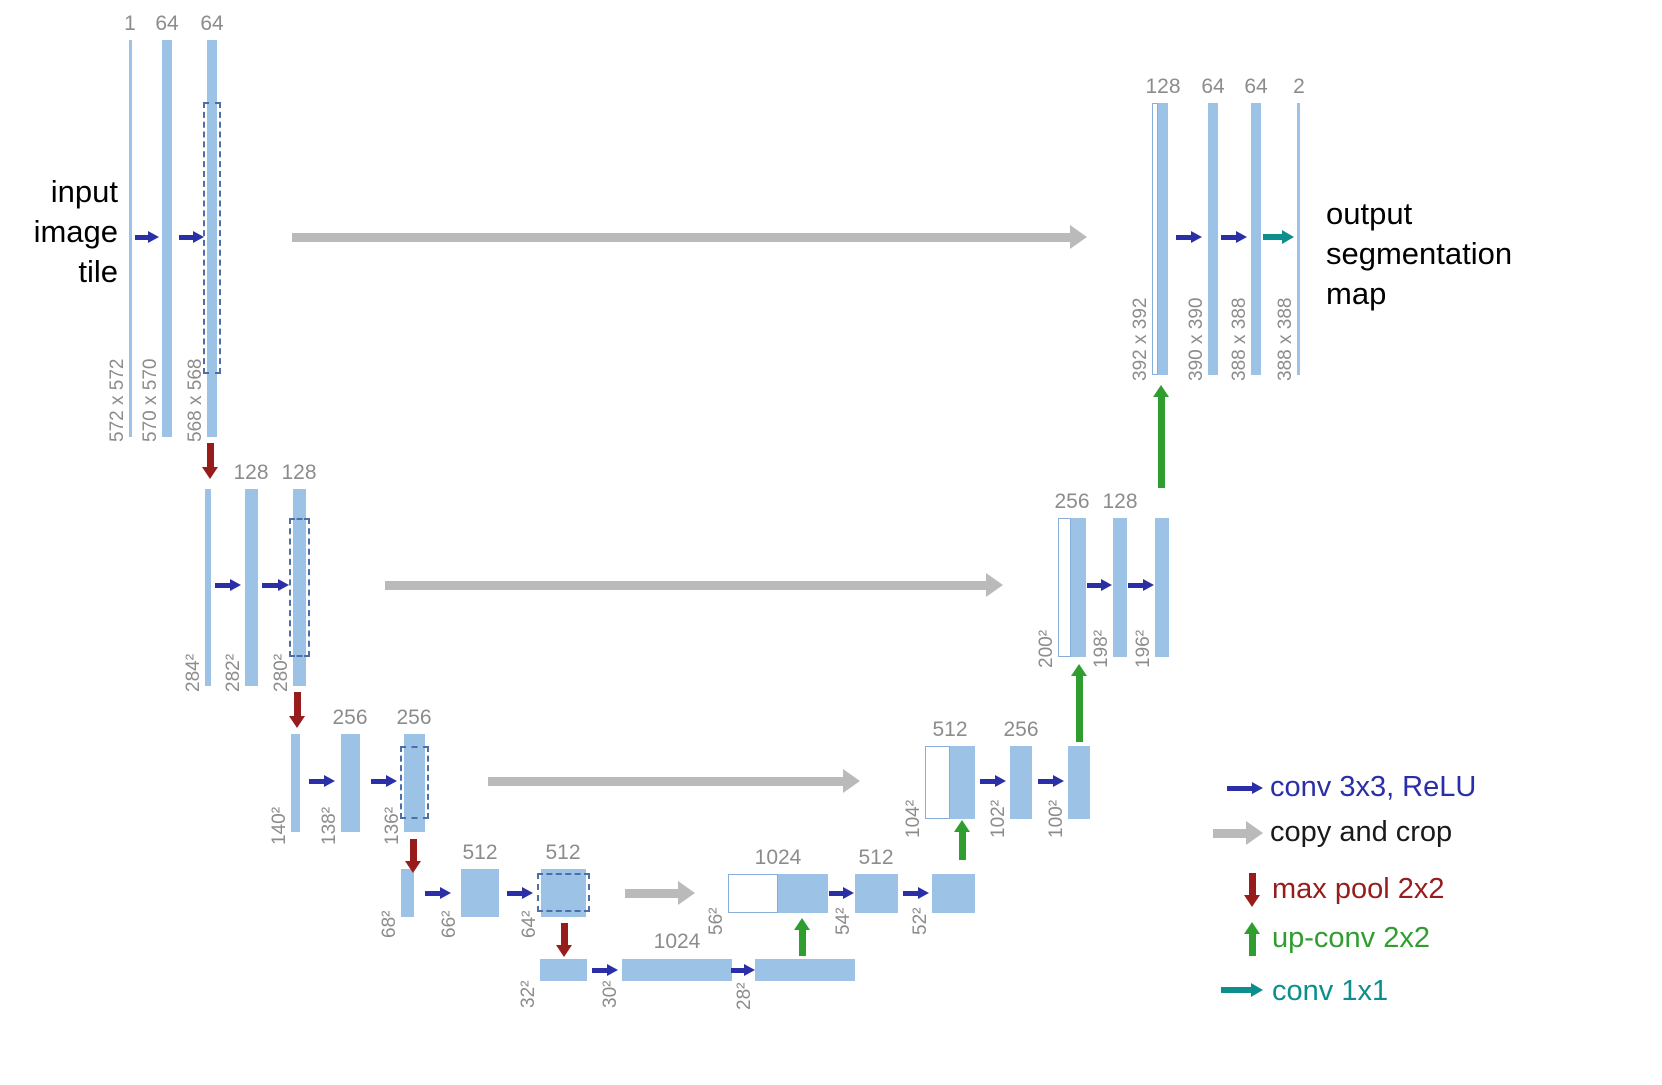  I want to click on legend-conv1x1-arrow-icon, so click(1242, 990).